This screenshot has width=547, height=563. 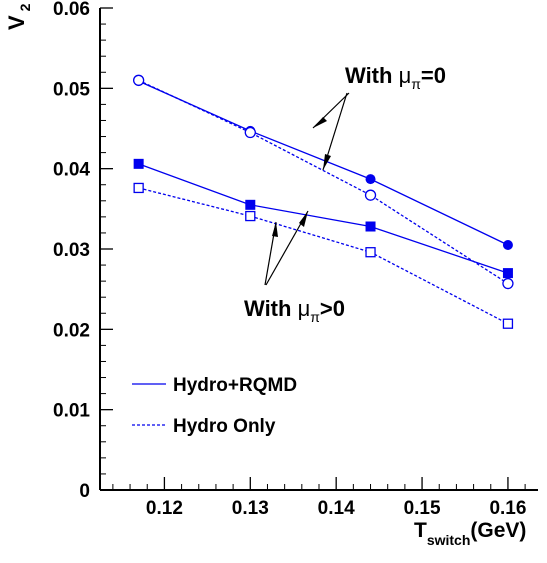 What do you see at coordinates (71, 330) in the screenshot?
I see `y-tick-label: 0.02` at bounding box center [71, 330].